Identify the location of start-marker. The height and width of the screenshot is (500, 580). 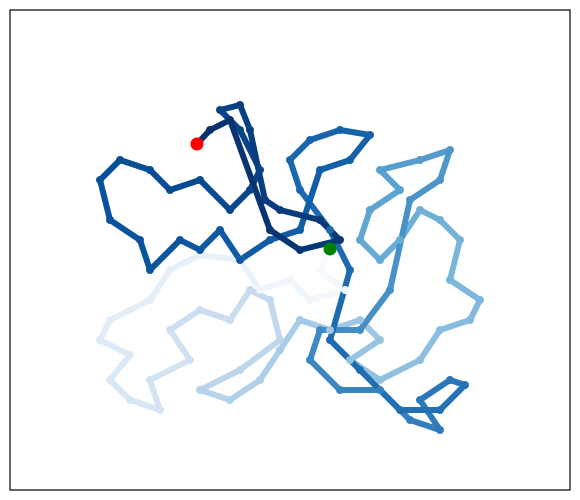
(330, 249).